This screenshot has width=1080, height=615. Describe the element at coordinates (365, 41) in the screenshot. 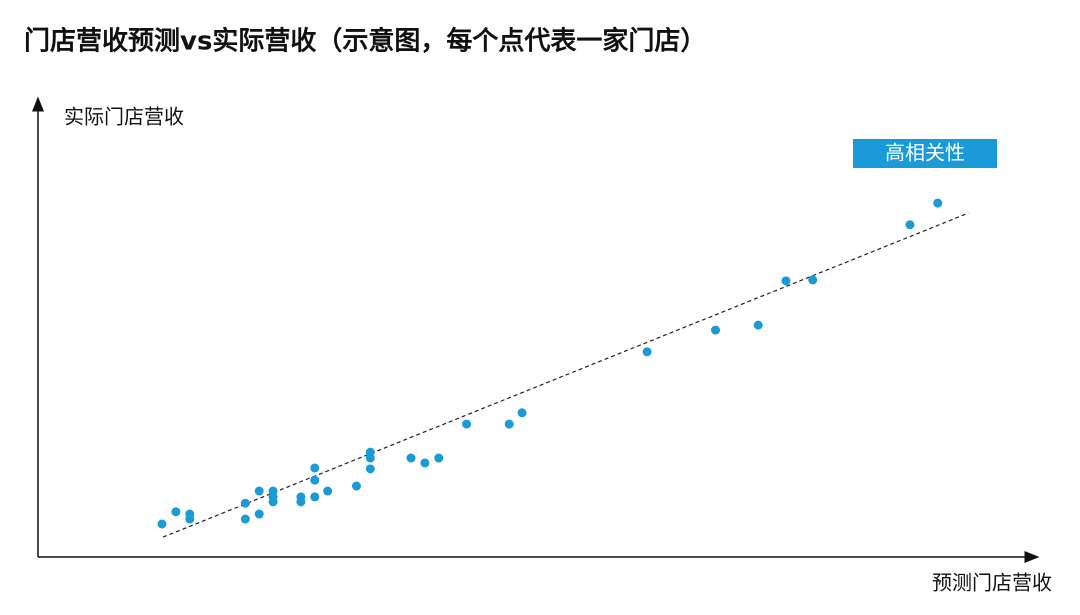

I see `chart-title: 门店营收预测vs实际营收（示意图，每个点代表一家门店）` at that location.